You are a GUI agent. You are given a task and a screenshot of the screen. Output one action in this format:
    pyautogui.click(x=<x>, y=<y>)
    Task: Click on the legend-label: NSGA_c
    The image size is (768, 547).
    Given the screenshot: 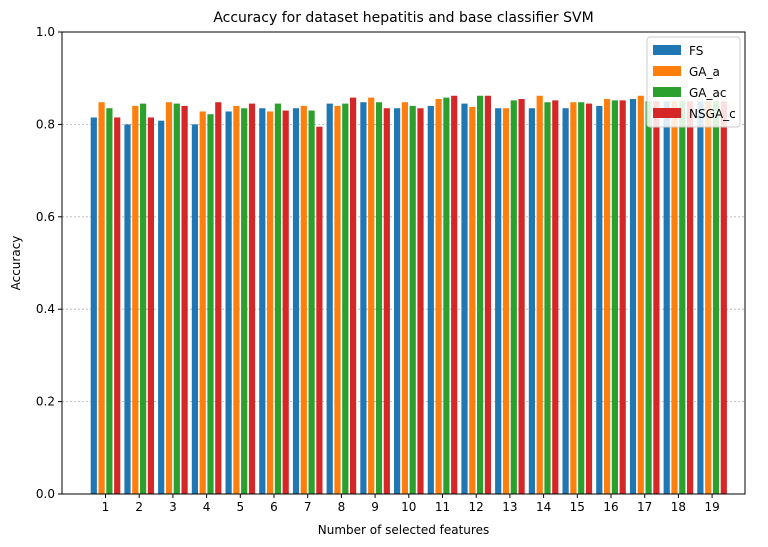 What is the action you would take?
    pyautogui.click(x=712, y=114)
    